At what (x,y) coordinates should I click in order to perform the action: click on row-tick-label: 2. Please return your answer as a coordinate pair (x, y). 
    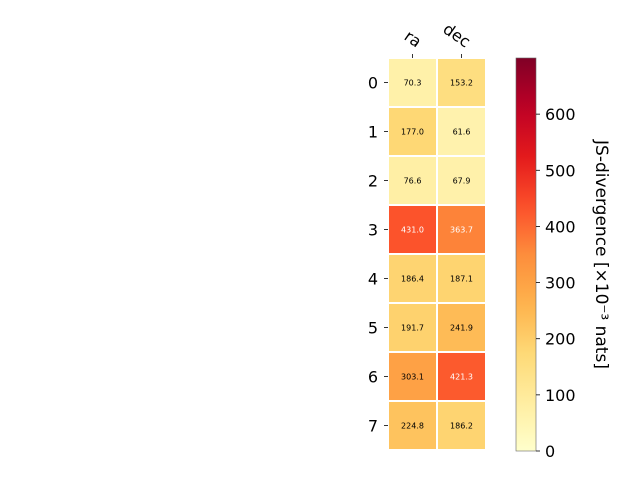
    Looking at the image, I should click on (373, 181).